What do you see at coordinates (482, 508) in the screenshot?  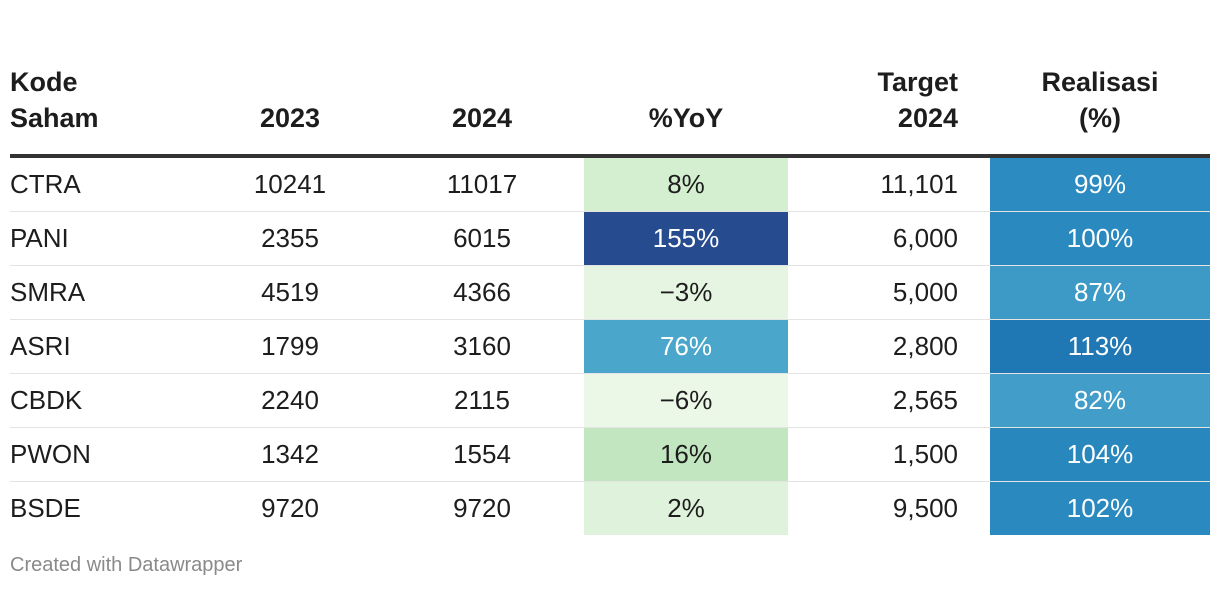 I see `cell-y2024: 9720` at bounding box center [482, 508].